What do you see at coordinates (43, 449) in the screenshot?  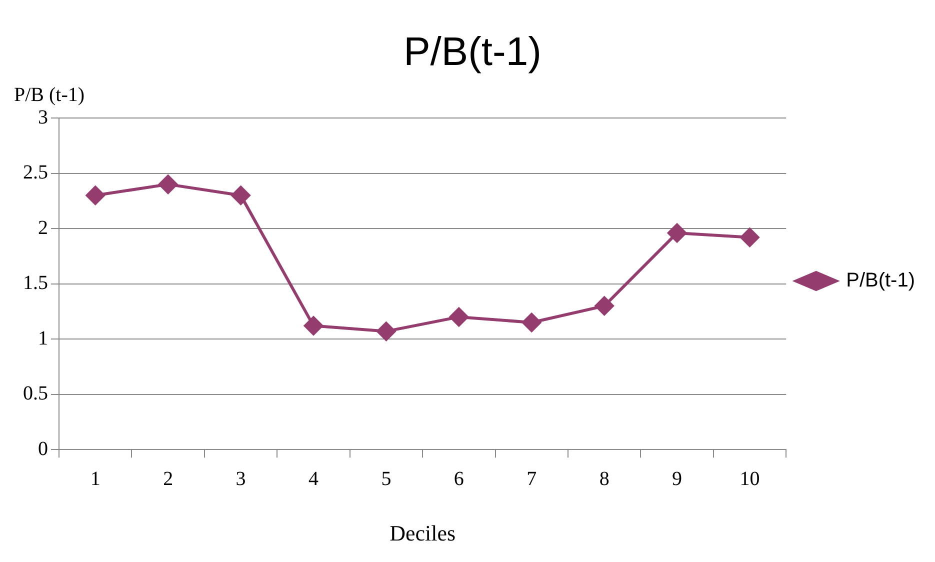 I see `y-tick-label: 0` at bounding box center [43, 449].